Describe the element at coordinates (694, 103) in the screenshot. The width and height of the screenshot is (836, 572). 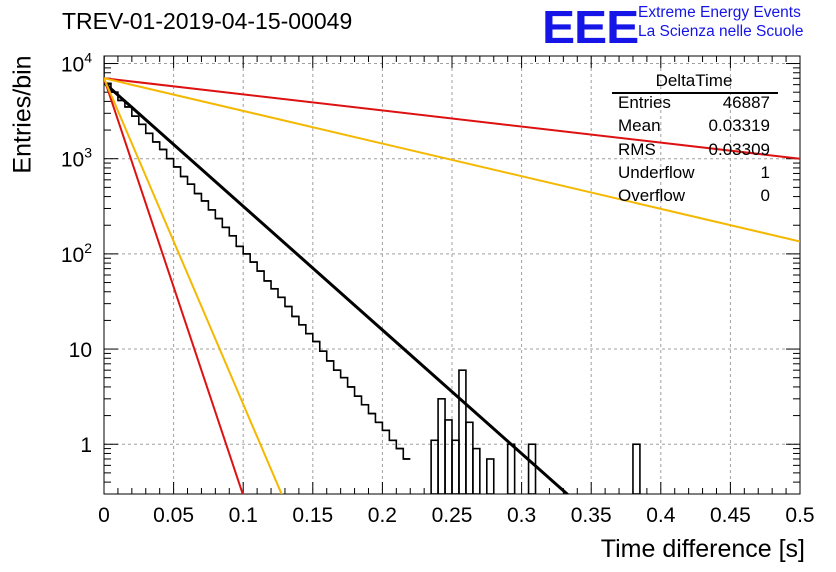
I see `stats-row-entries: Entries 46887` at that location.